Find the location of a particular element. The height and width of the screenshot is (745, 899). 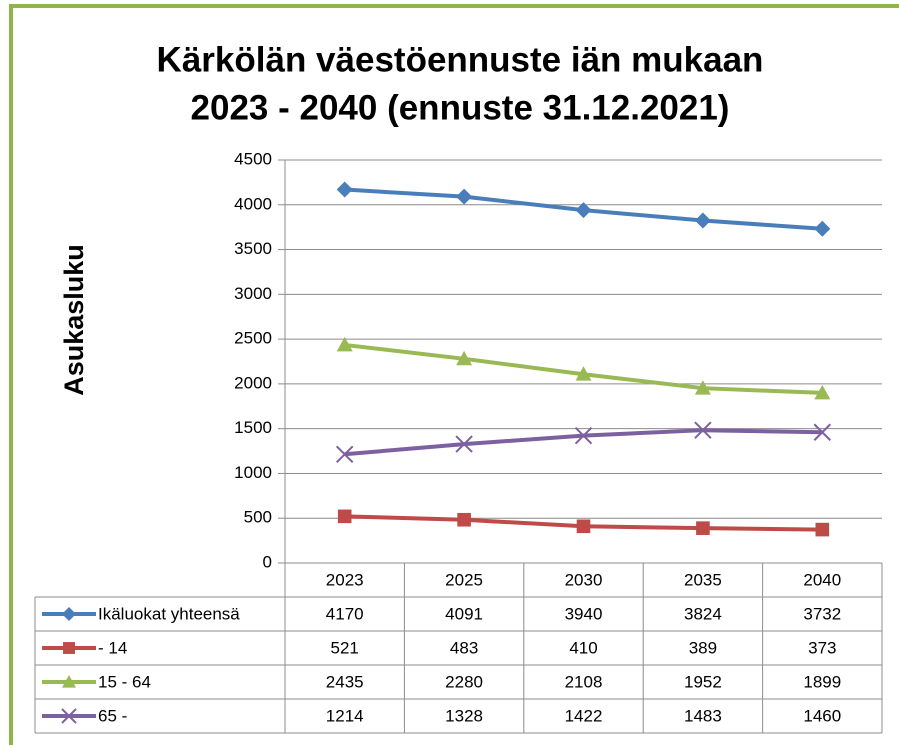

x-tick-label: 2040 is located at coordinates (822, 579).